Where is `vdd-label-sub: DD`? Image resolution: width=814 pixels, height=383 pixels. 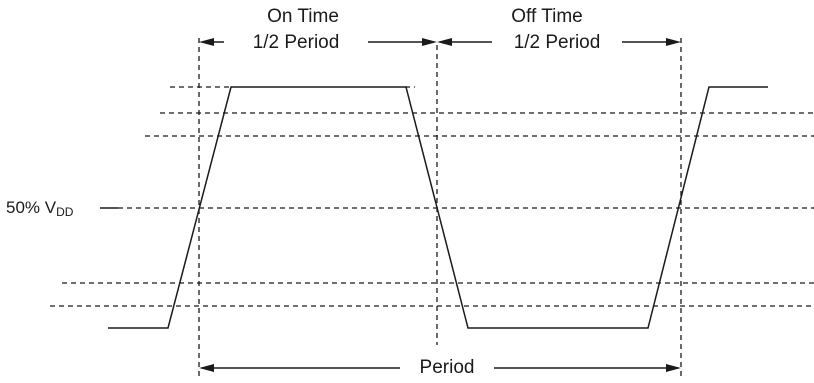 vdd-label-sub: DD is located at coordinates (65, 212).